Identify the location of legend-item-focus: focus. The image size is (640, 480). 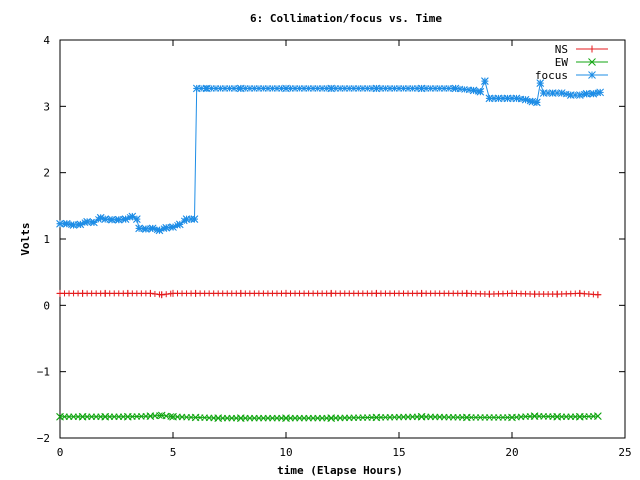
(571, 75).